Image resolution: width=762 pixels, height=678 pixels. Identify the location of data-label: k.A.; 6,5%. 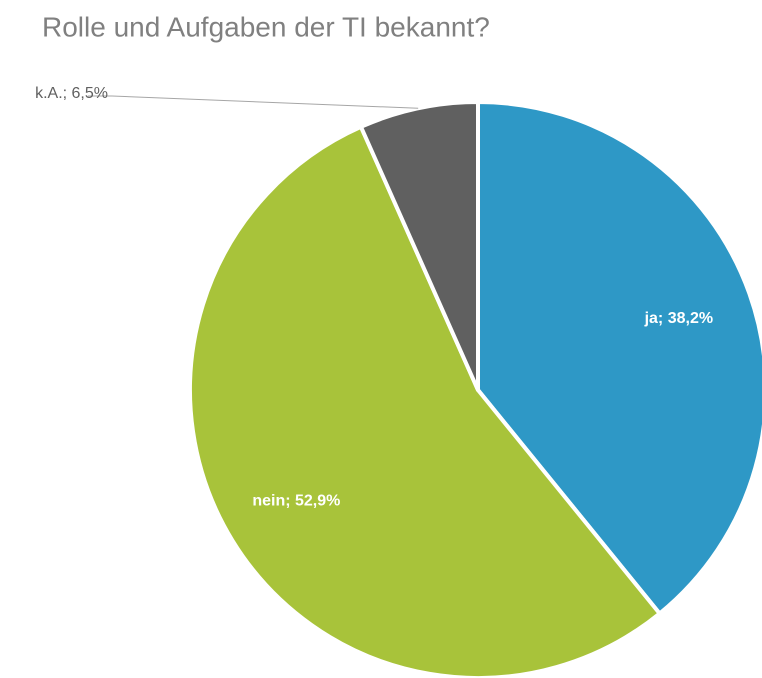
(71, 93).